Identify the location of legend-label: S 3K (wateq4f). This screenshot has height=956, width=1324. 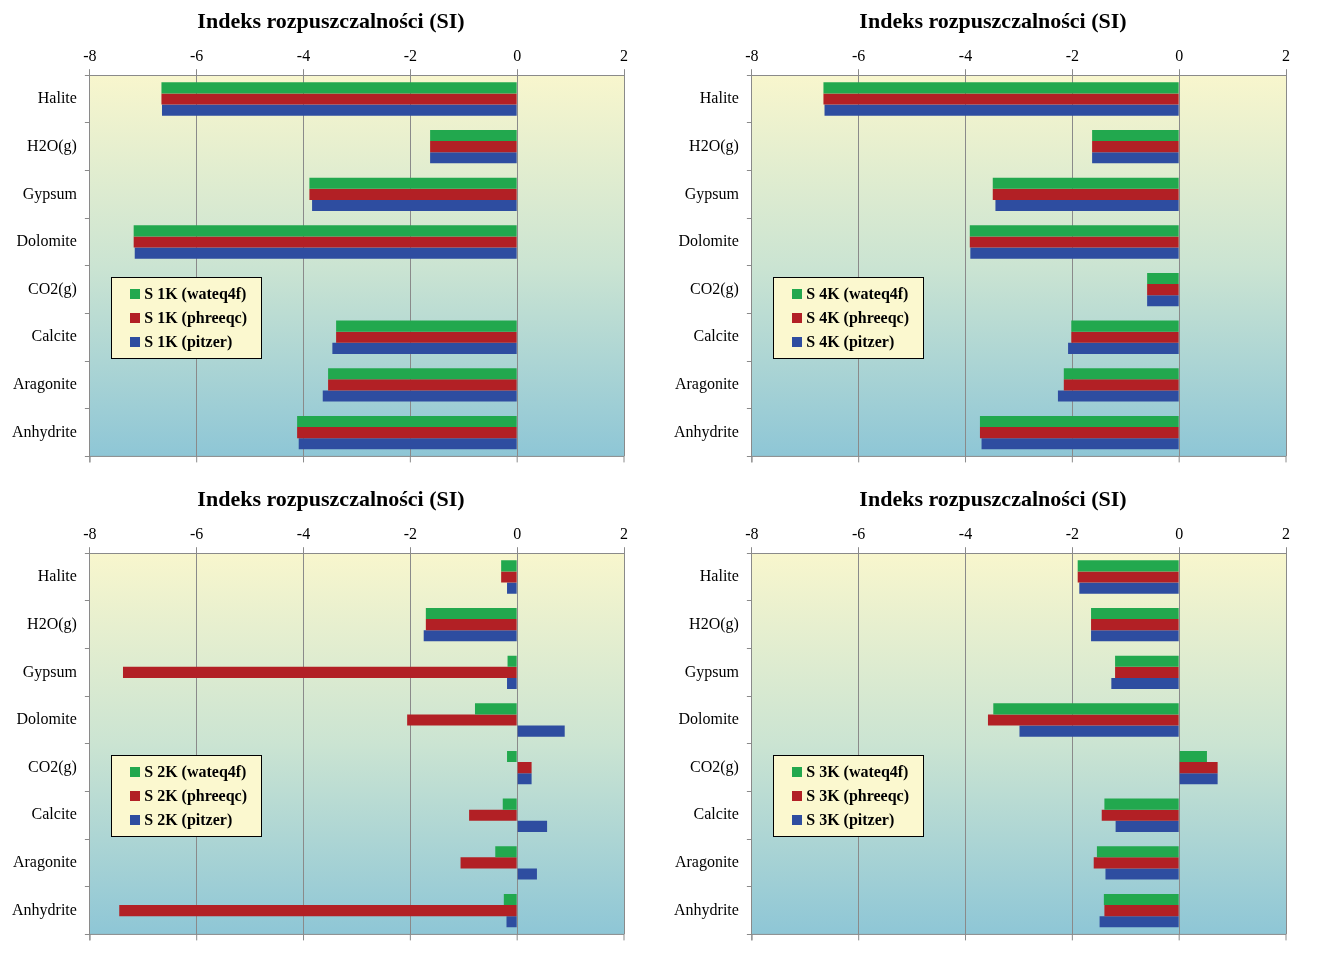
(857, 772).